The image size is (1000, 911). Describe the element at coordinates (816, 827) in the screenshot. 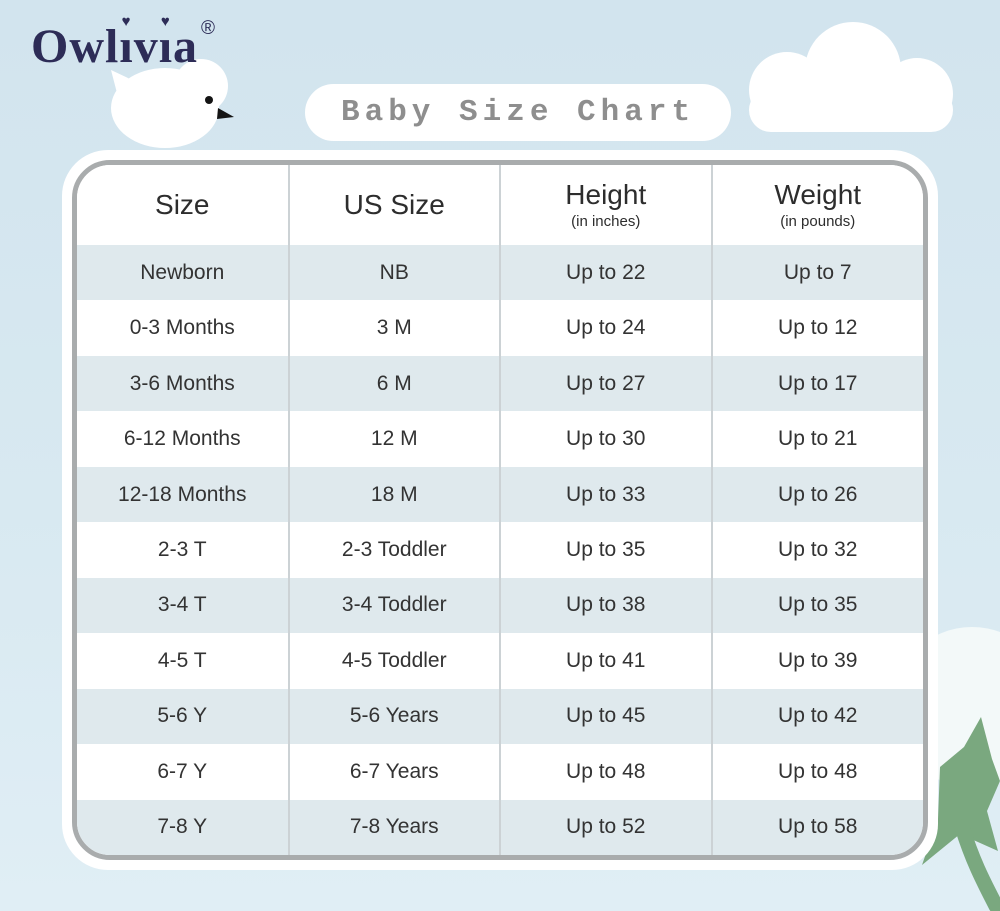

I see `weight-cell: Up to 58` at that location.